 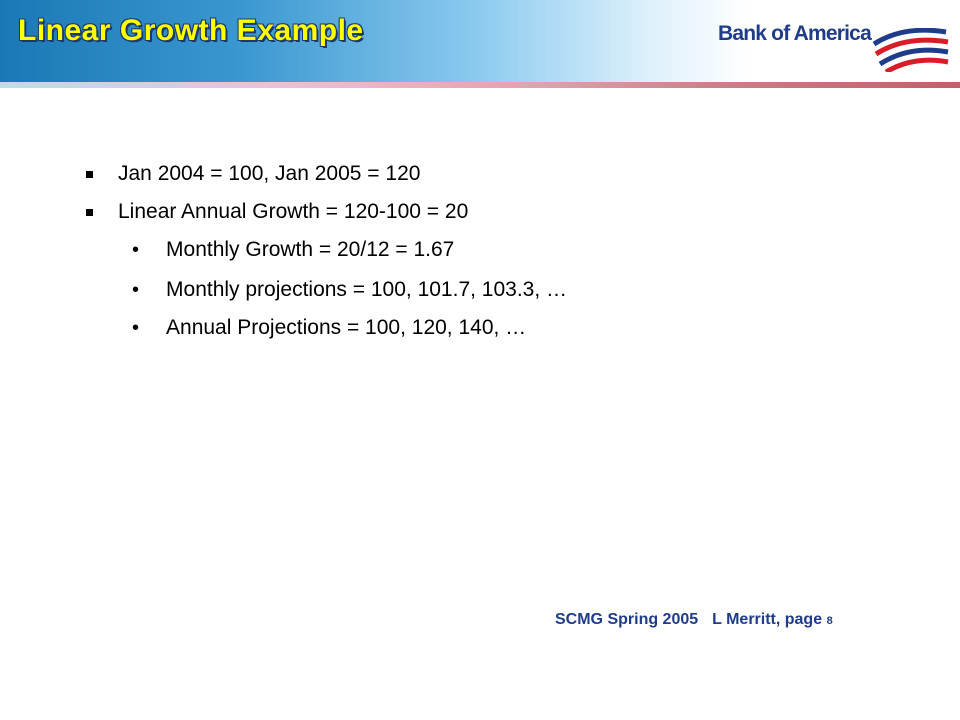 I want to click on page-number: 8, so click(x=829, y=621).